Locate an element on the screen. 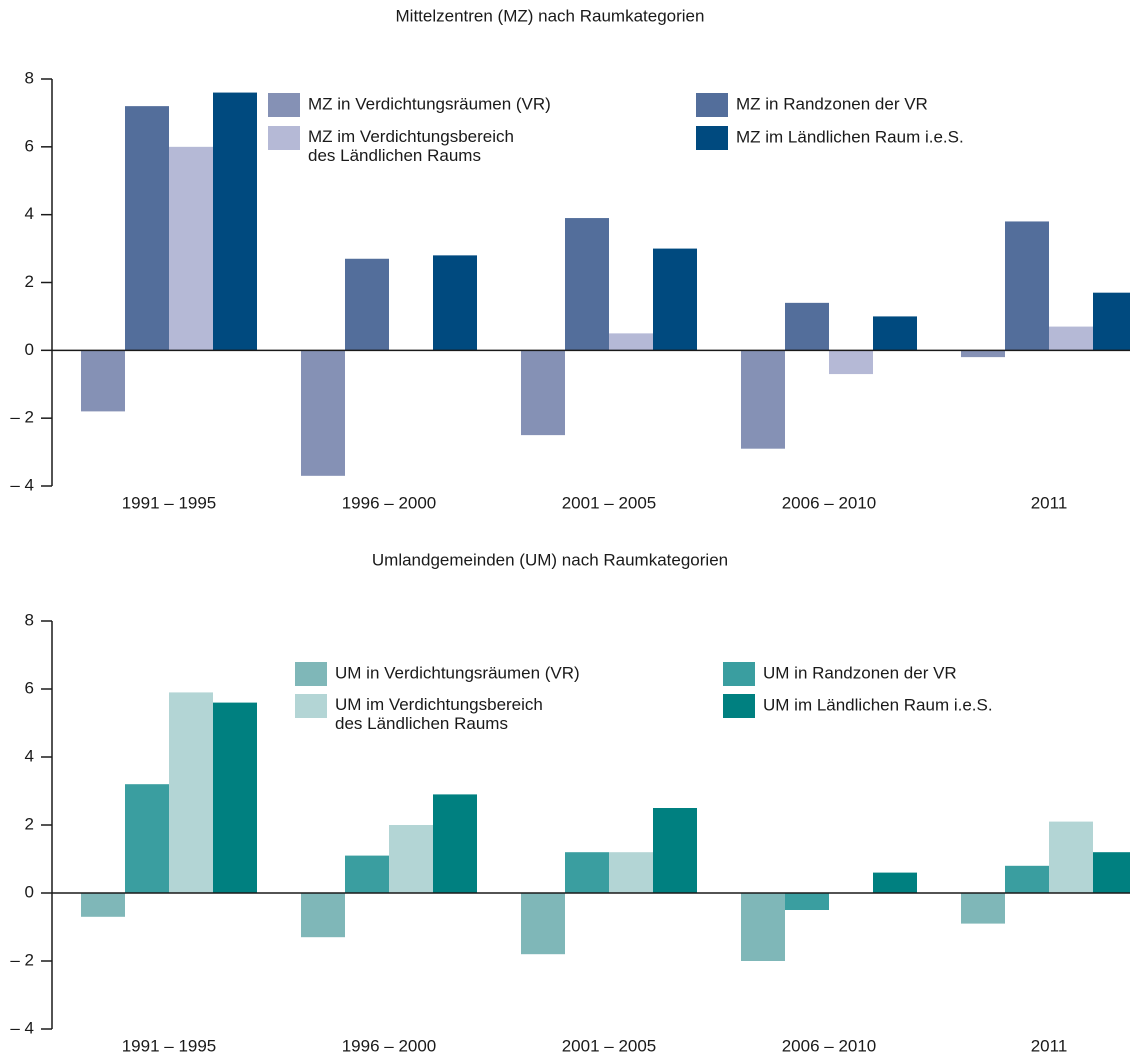 This screenshot has height=1057, width=1130. legend-label: MZ in Randzonen der VR is located at coordinates (832, 103).